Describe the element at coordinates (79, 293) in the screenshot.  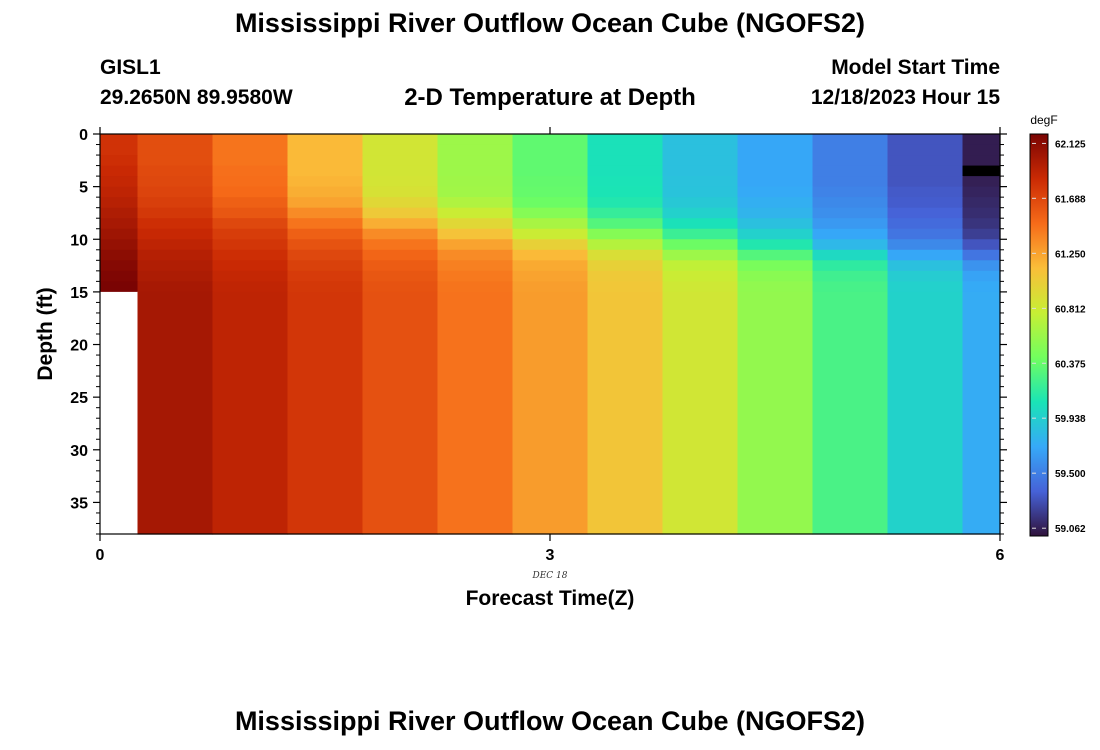
I see `y-tick-label: 15` at that location.